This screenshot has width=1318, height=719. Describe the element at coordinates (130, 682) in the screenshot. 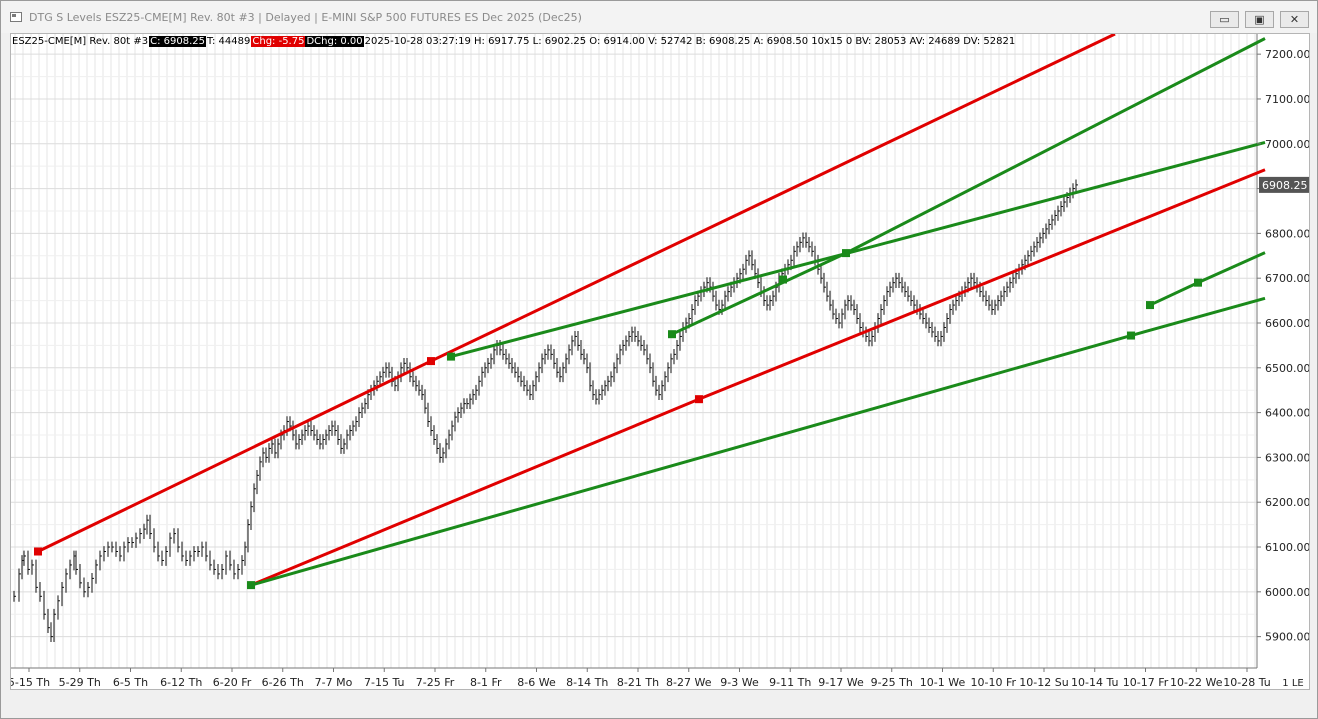

I see `x-tick-label: 6-5 Th` at that location.